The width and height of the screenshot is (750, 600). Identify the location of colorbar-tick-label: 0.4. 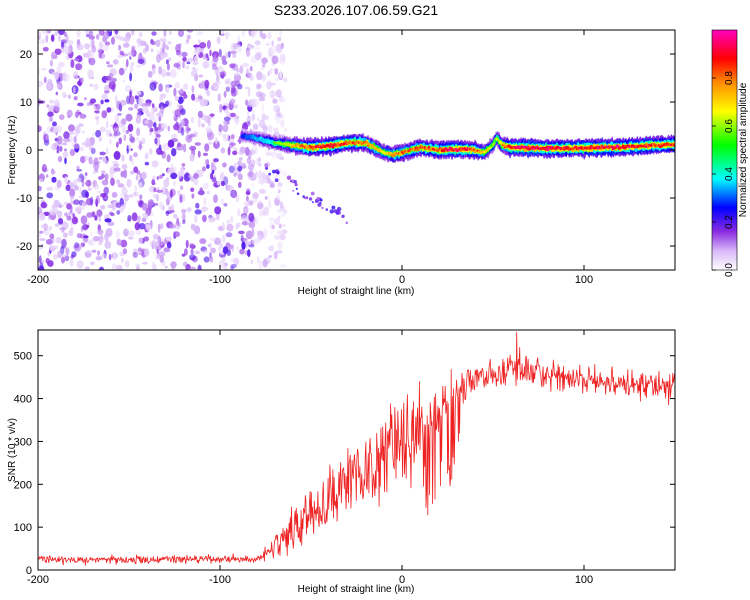
(729, 174).